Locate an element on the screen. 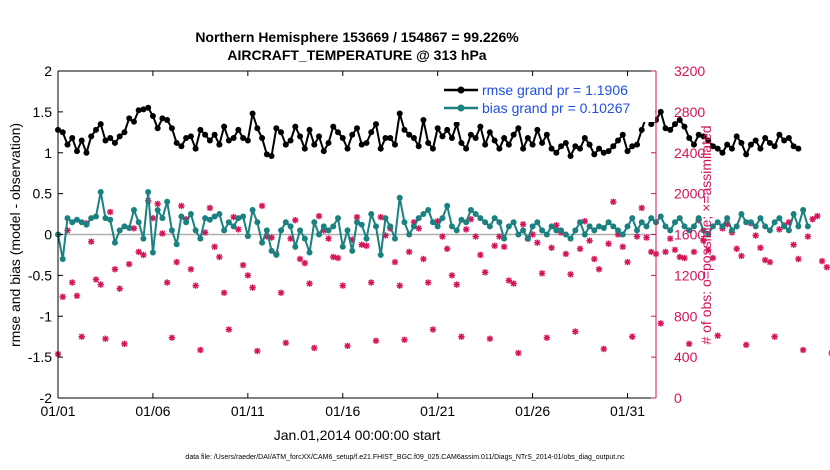  y-tick-label: 0 is located at coordinates (48, 235).